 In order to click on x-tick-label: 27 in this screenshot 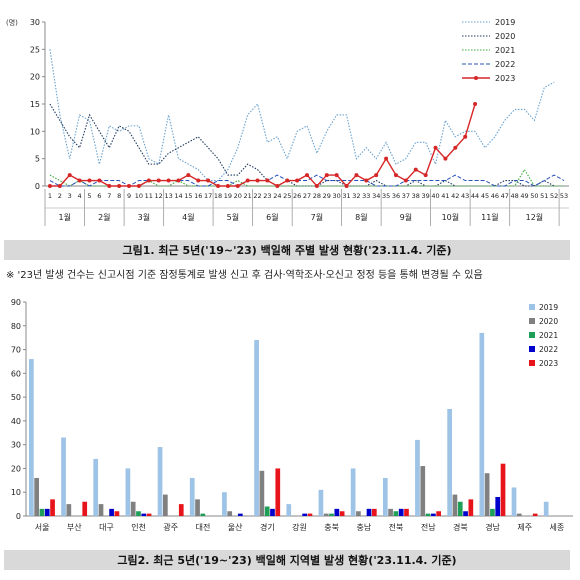, I will do `click(307, 196)`.